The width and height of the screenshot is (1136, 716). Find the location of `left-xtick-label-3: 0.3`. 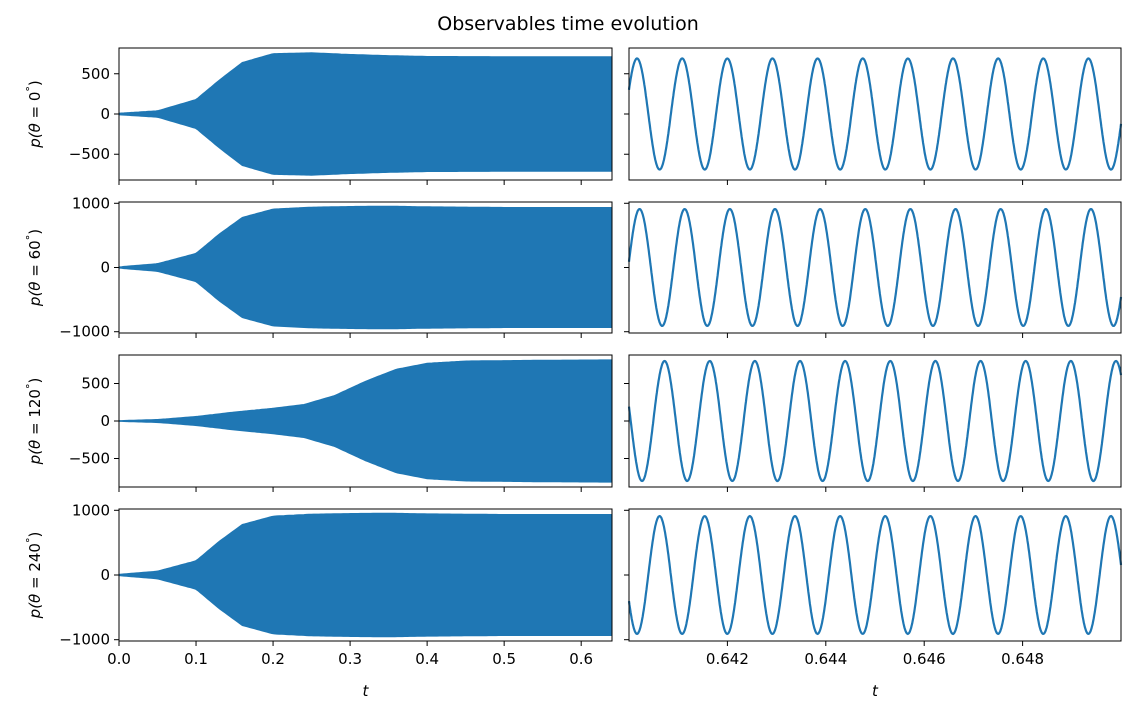

left-xtick-label-3: 0.3 is located at coordinates (350, 659).